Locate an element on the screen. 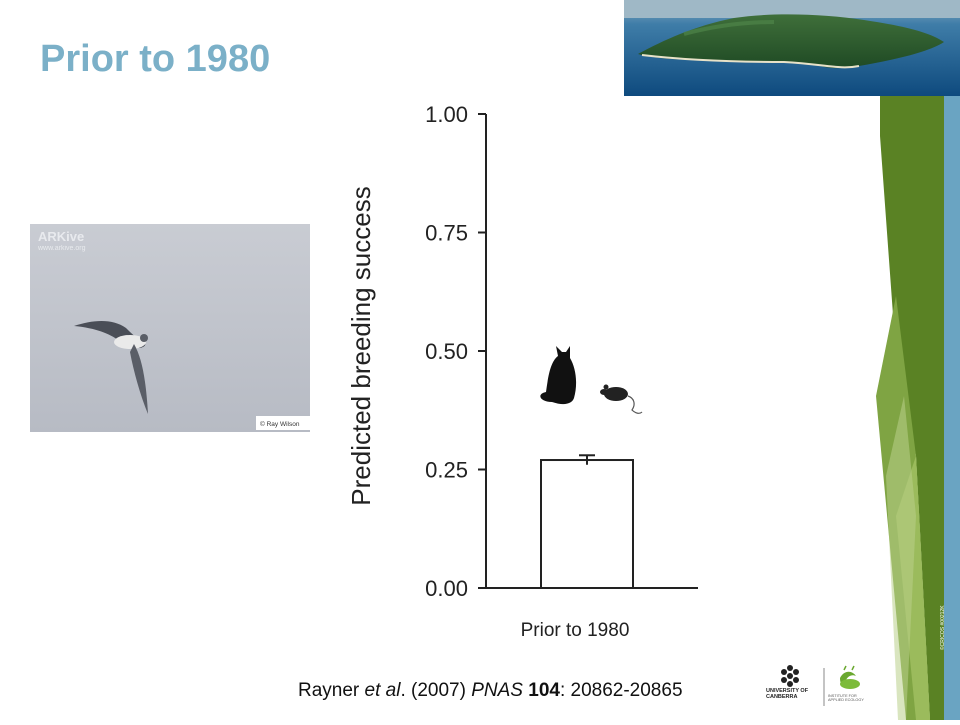  institute-line1: INSTITUTE FOR is located at coordinates (842, 696).